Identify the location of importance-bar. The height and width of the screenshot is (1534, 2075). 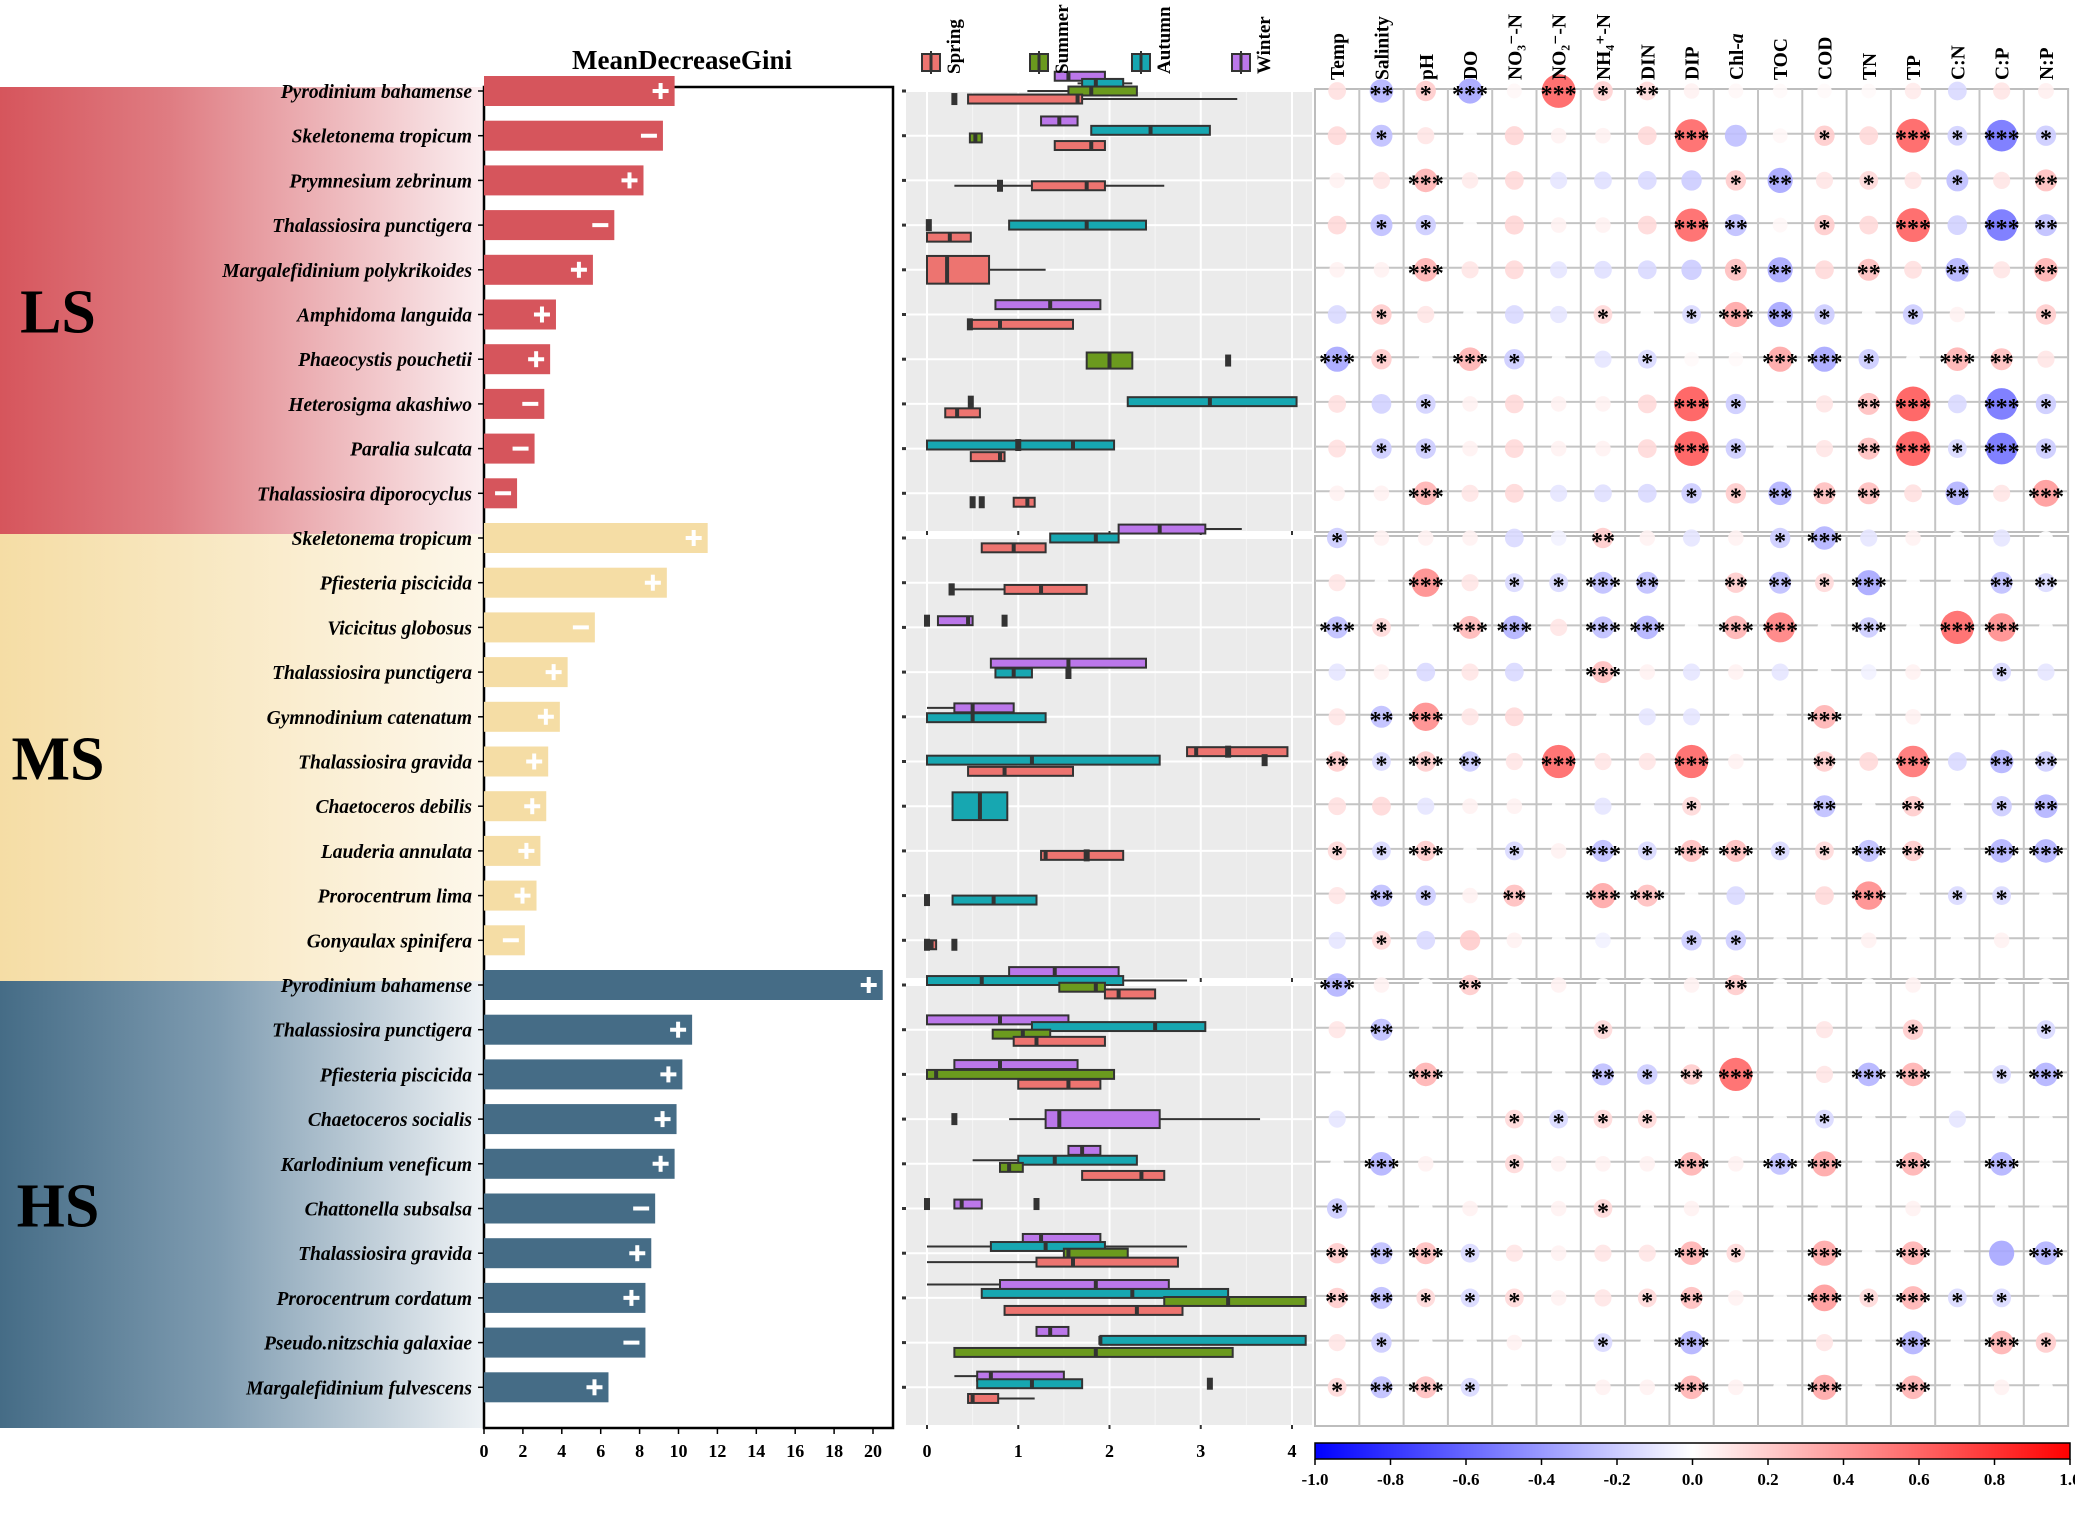
(575, 582).